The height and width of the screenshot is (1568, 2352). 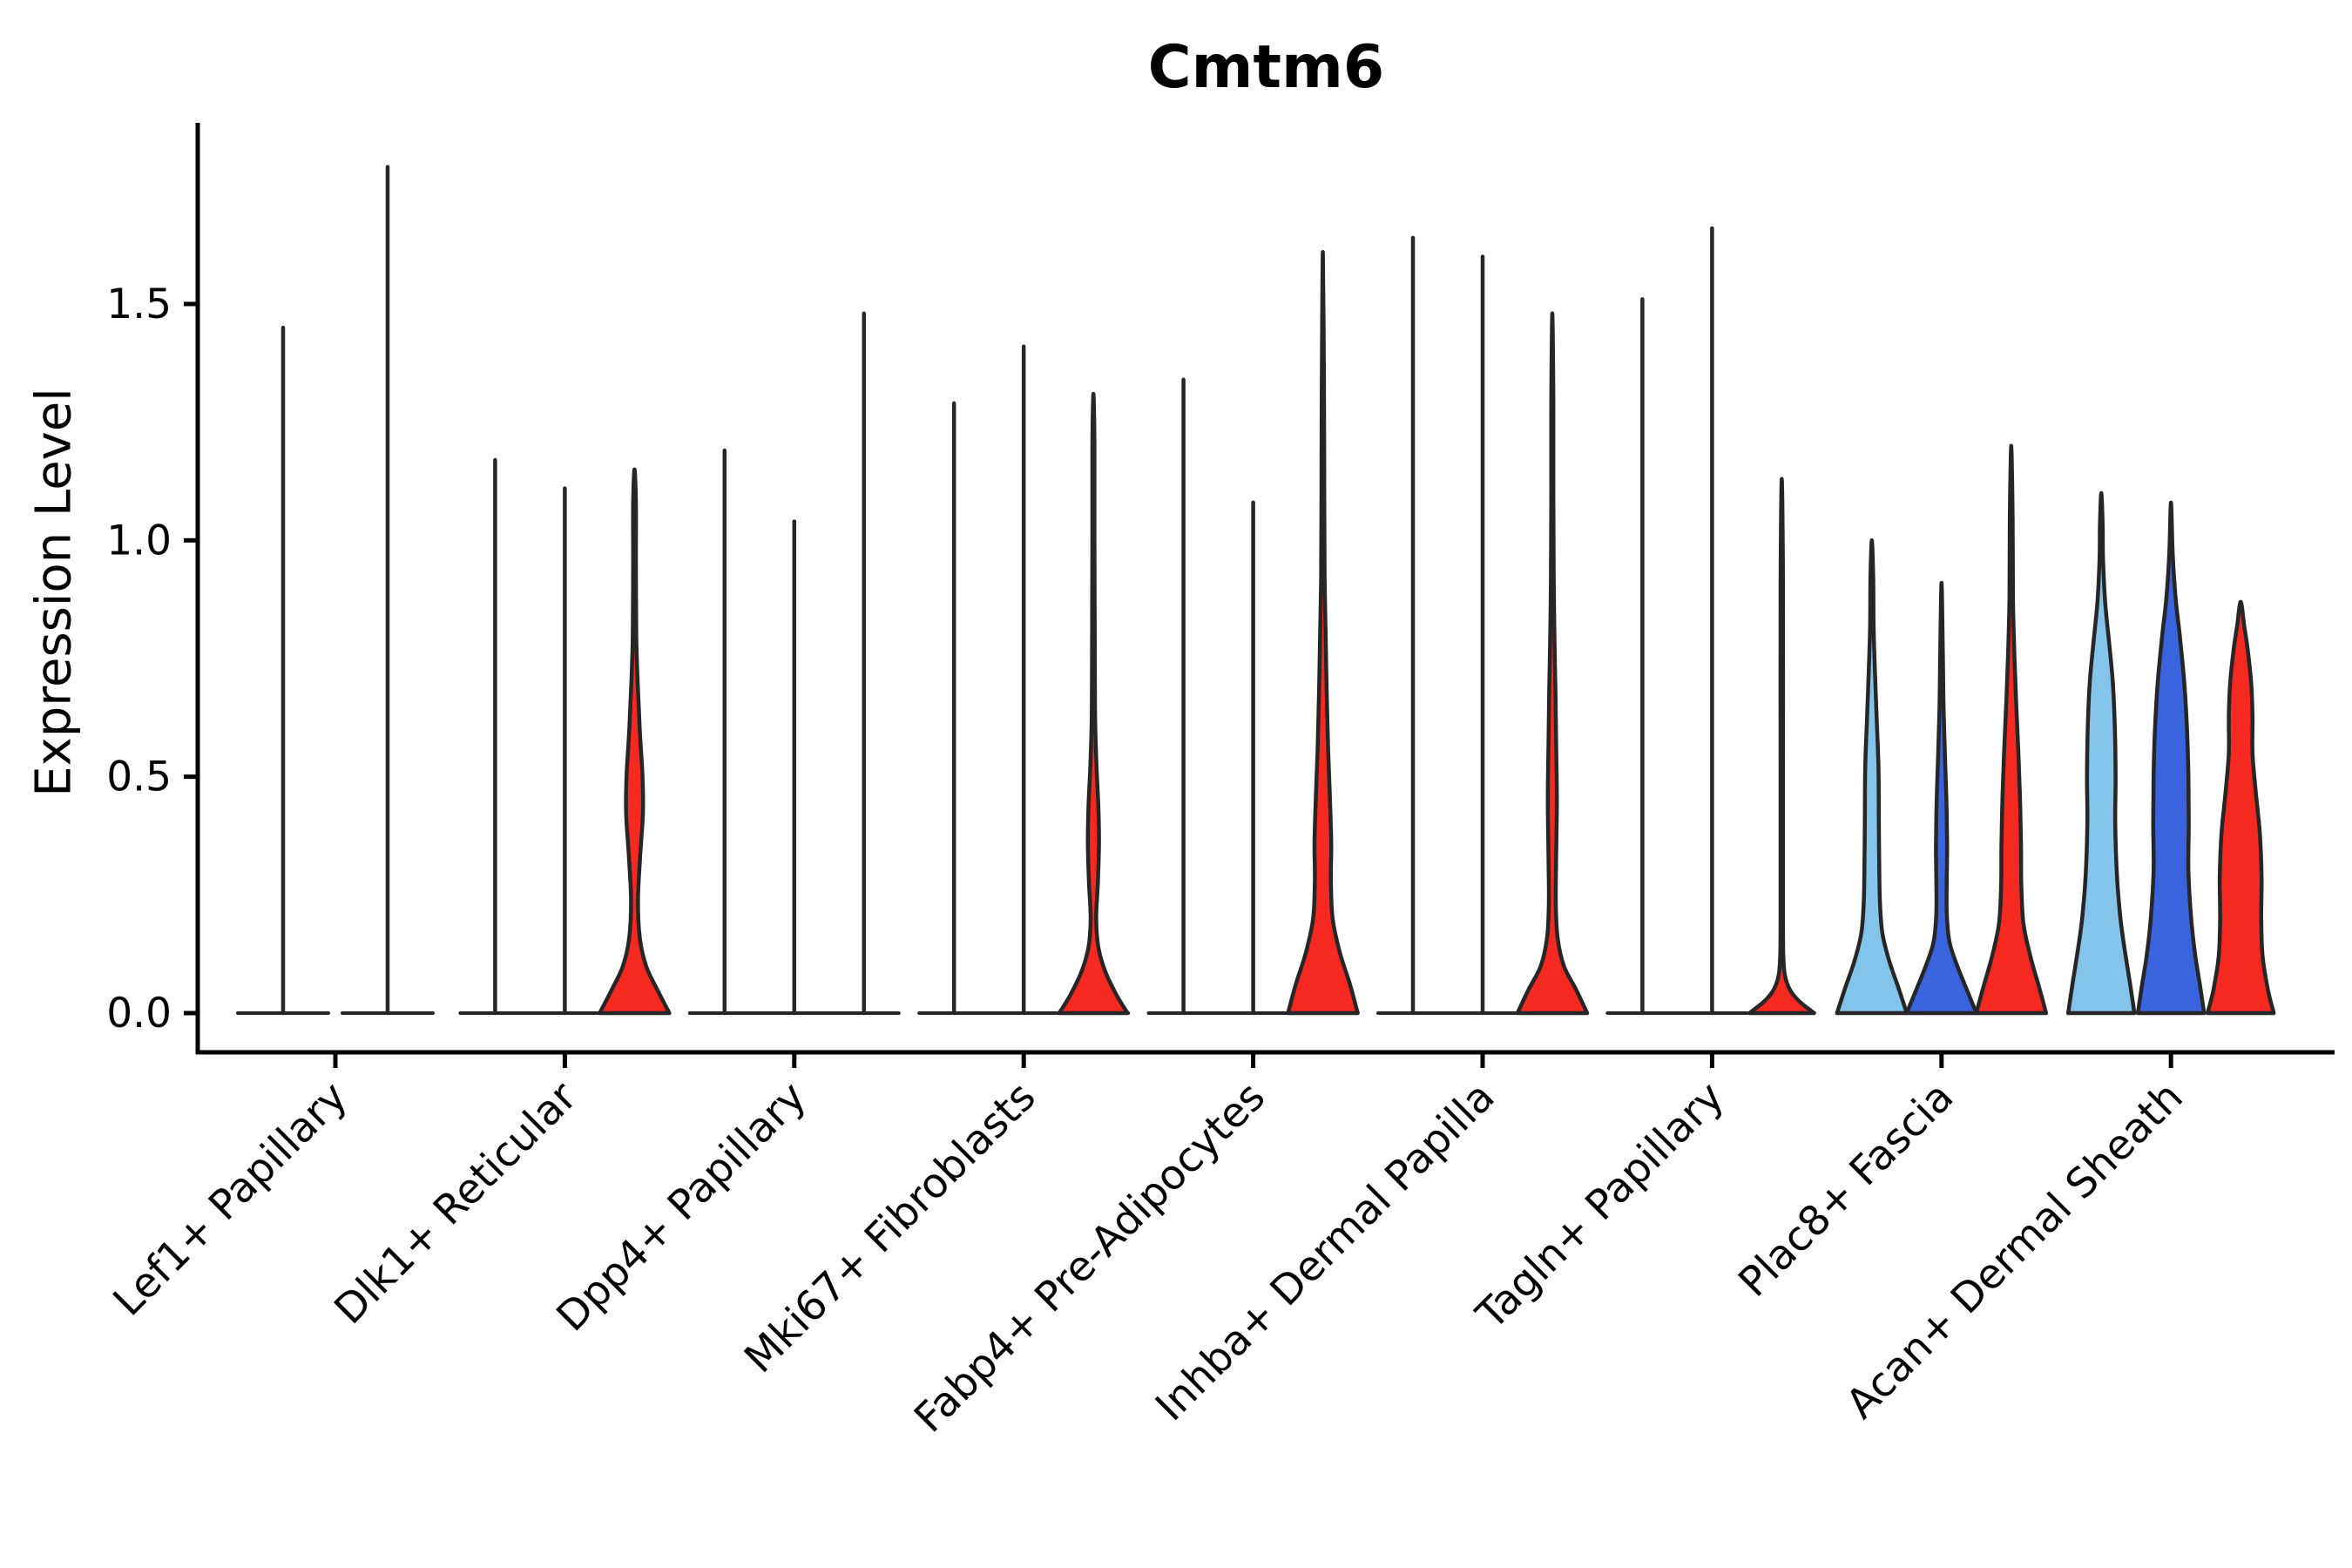 I want to click on x-tick-label-plac8-fascia: Plac8+ Fascia, so click(x=1846, y=1190).